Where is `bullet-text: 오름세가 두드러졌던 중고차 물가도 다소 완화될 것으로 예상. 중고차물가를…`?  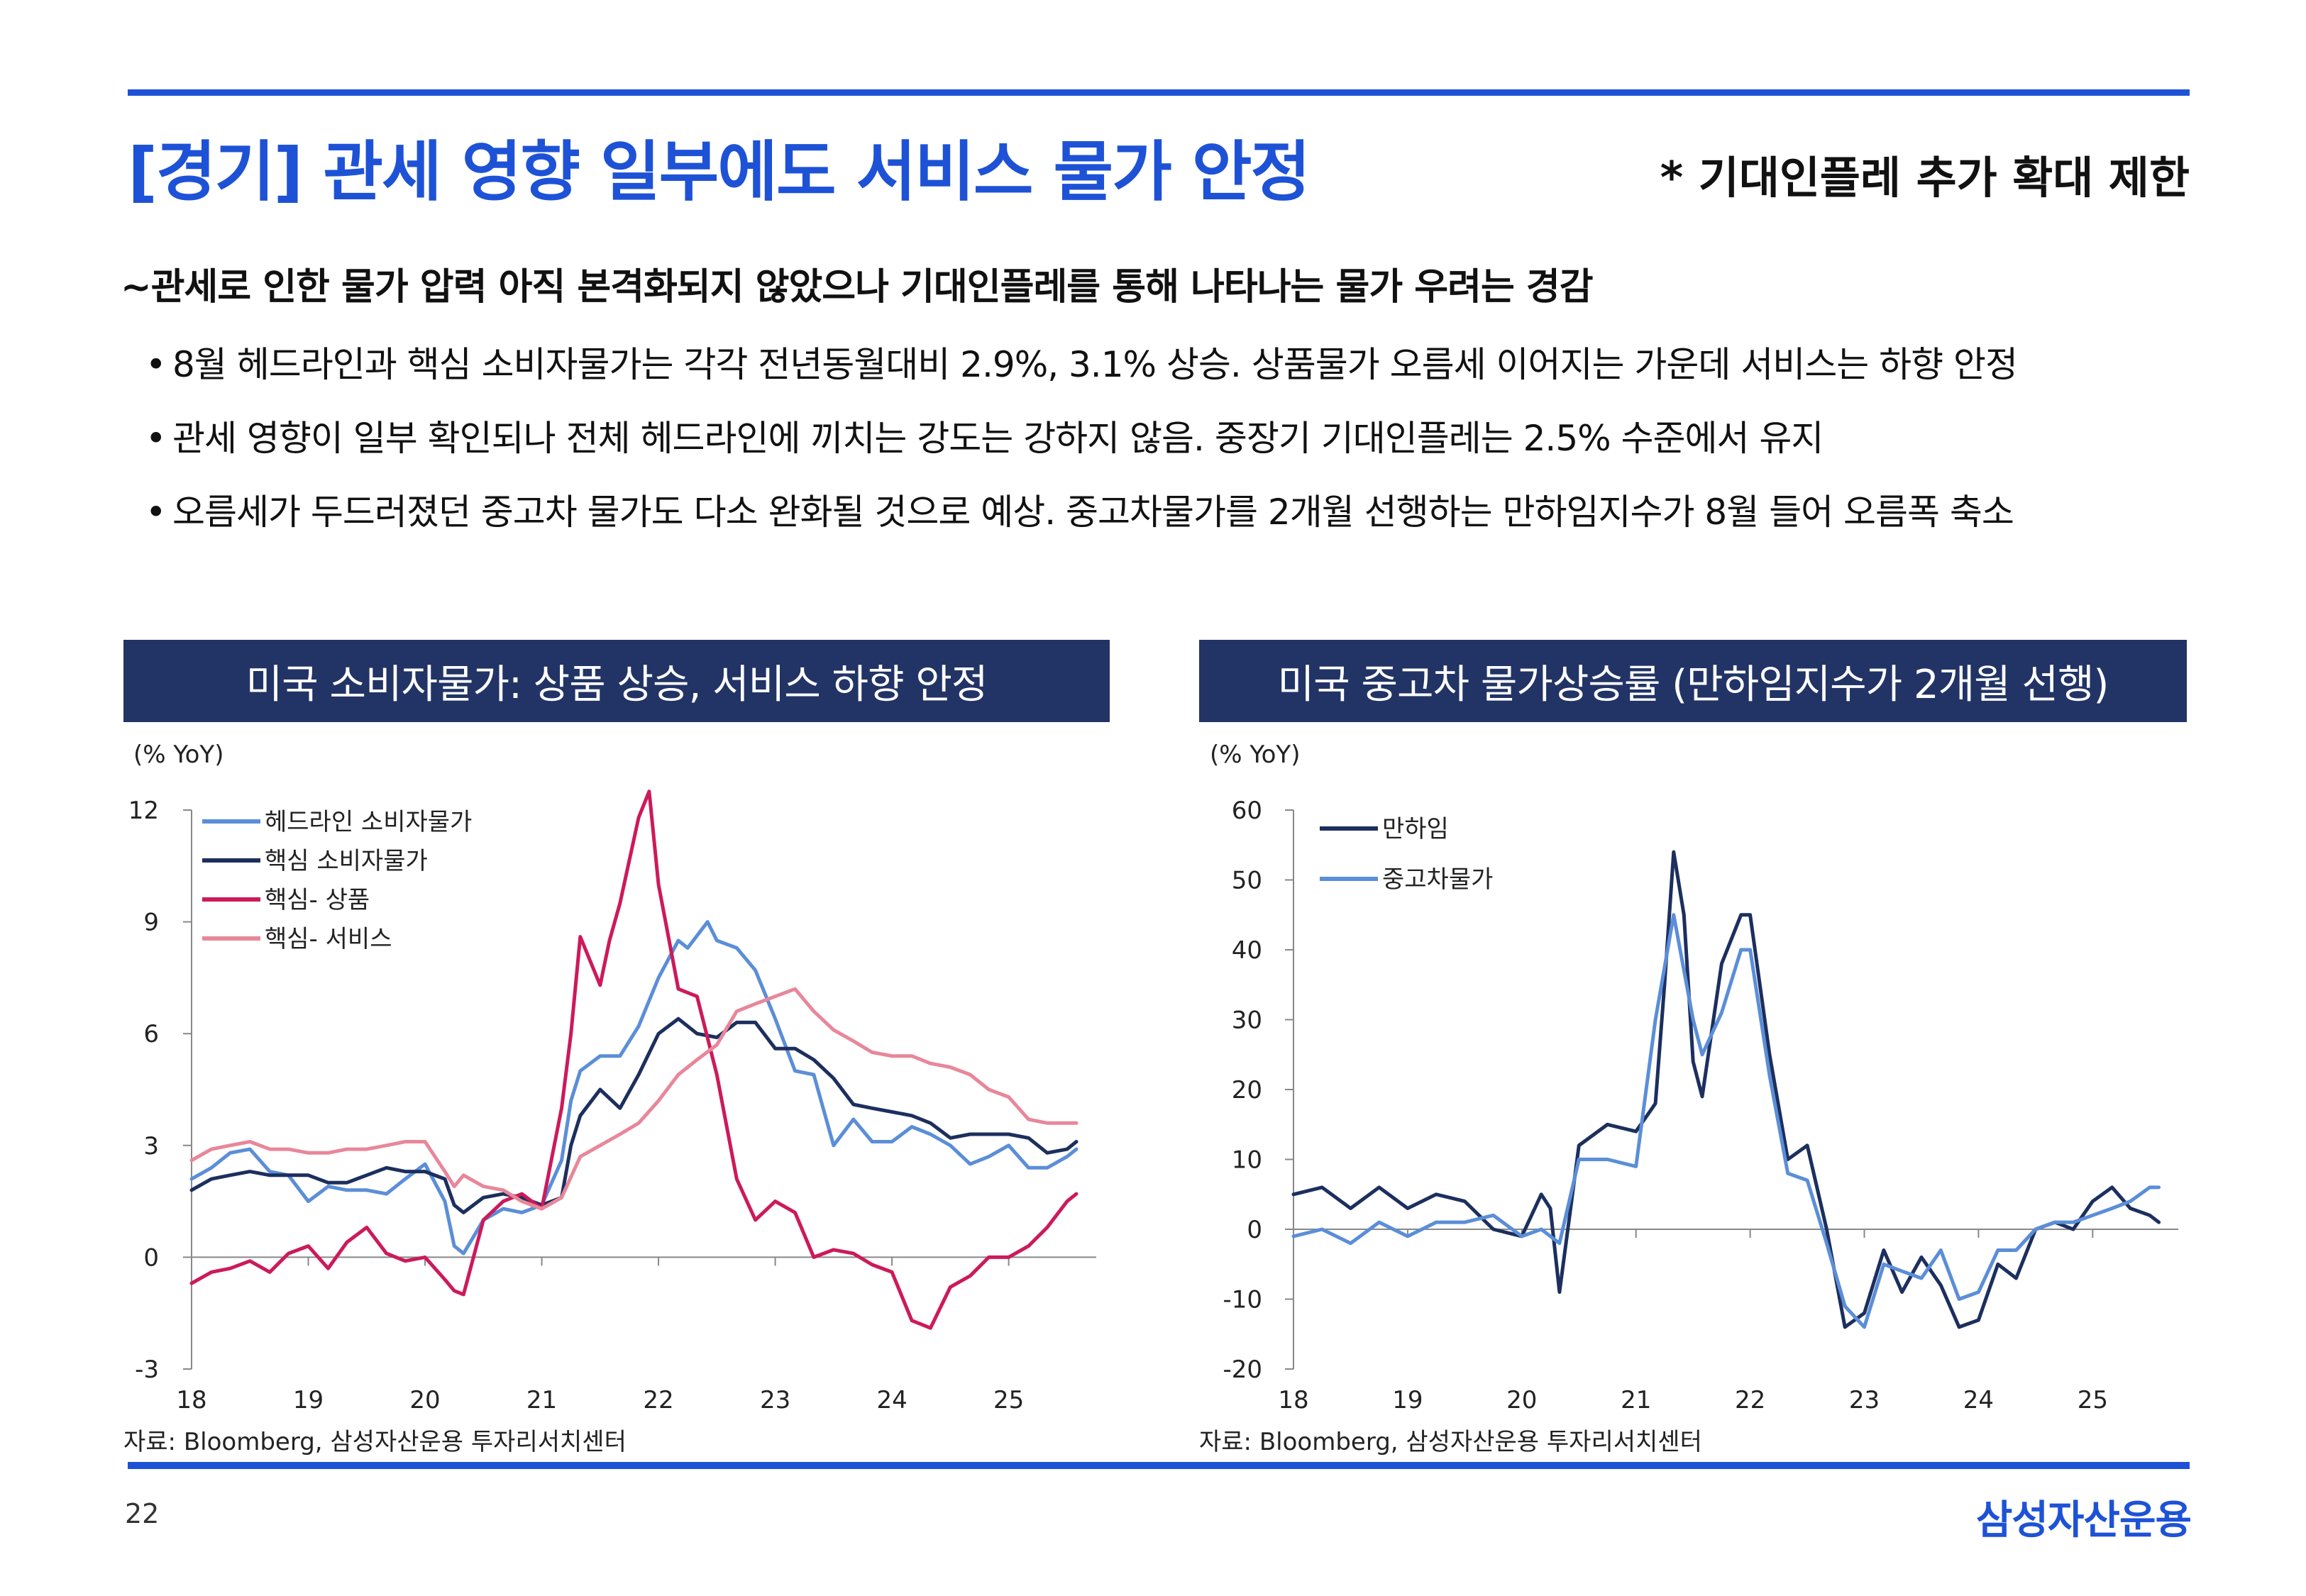
bullet-text: 오름세가 두드러졌던 중고차 물가도 다소 완화될 것으로 예상. 중고차물가를… is located at coordinates (1093, 512).